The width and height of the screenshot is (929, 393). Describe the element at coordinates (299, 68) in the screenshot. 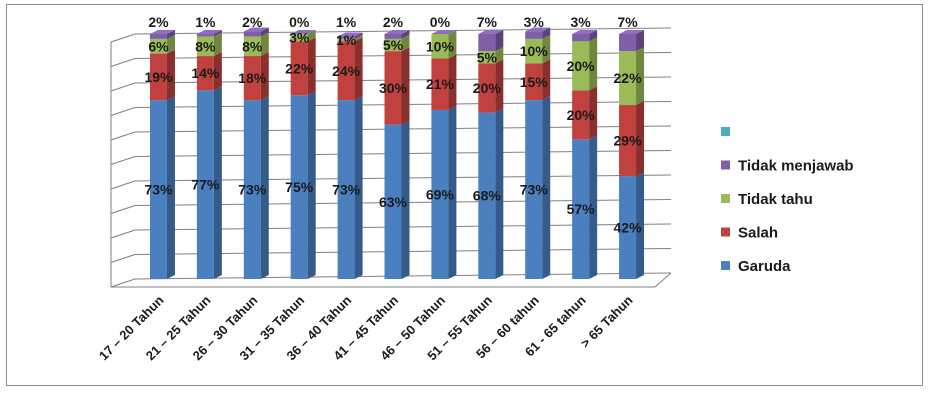

I see `data-label: 22%` at that location.